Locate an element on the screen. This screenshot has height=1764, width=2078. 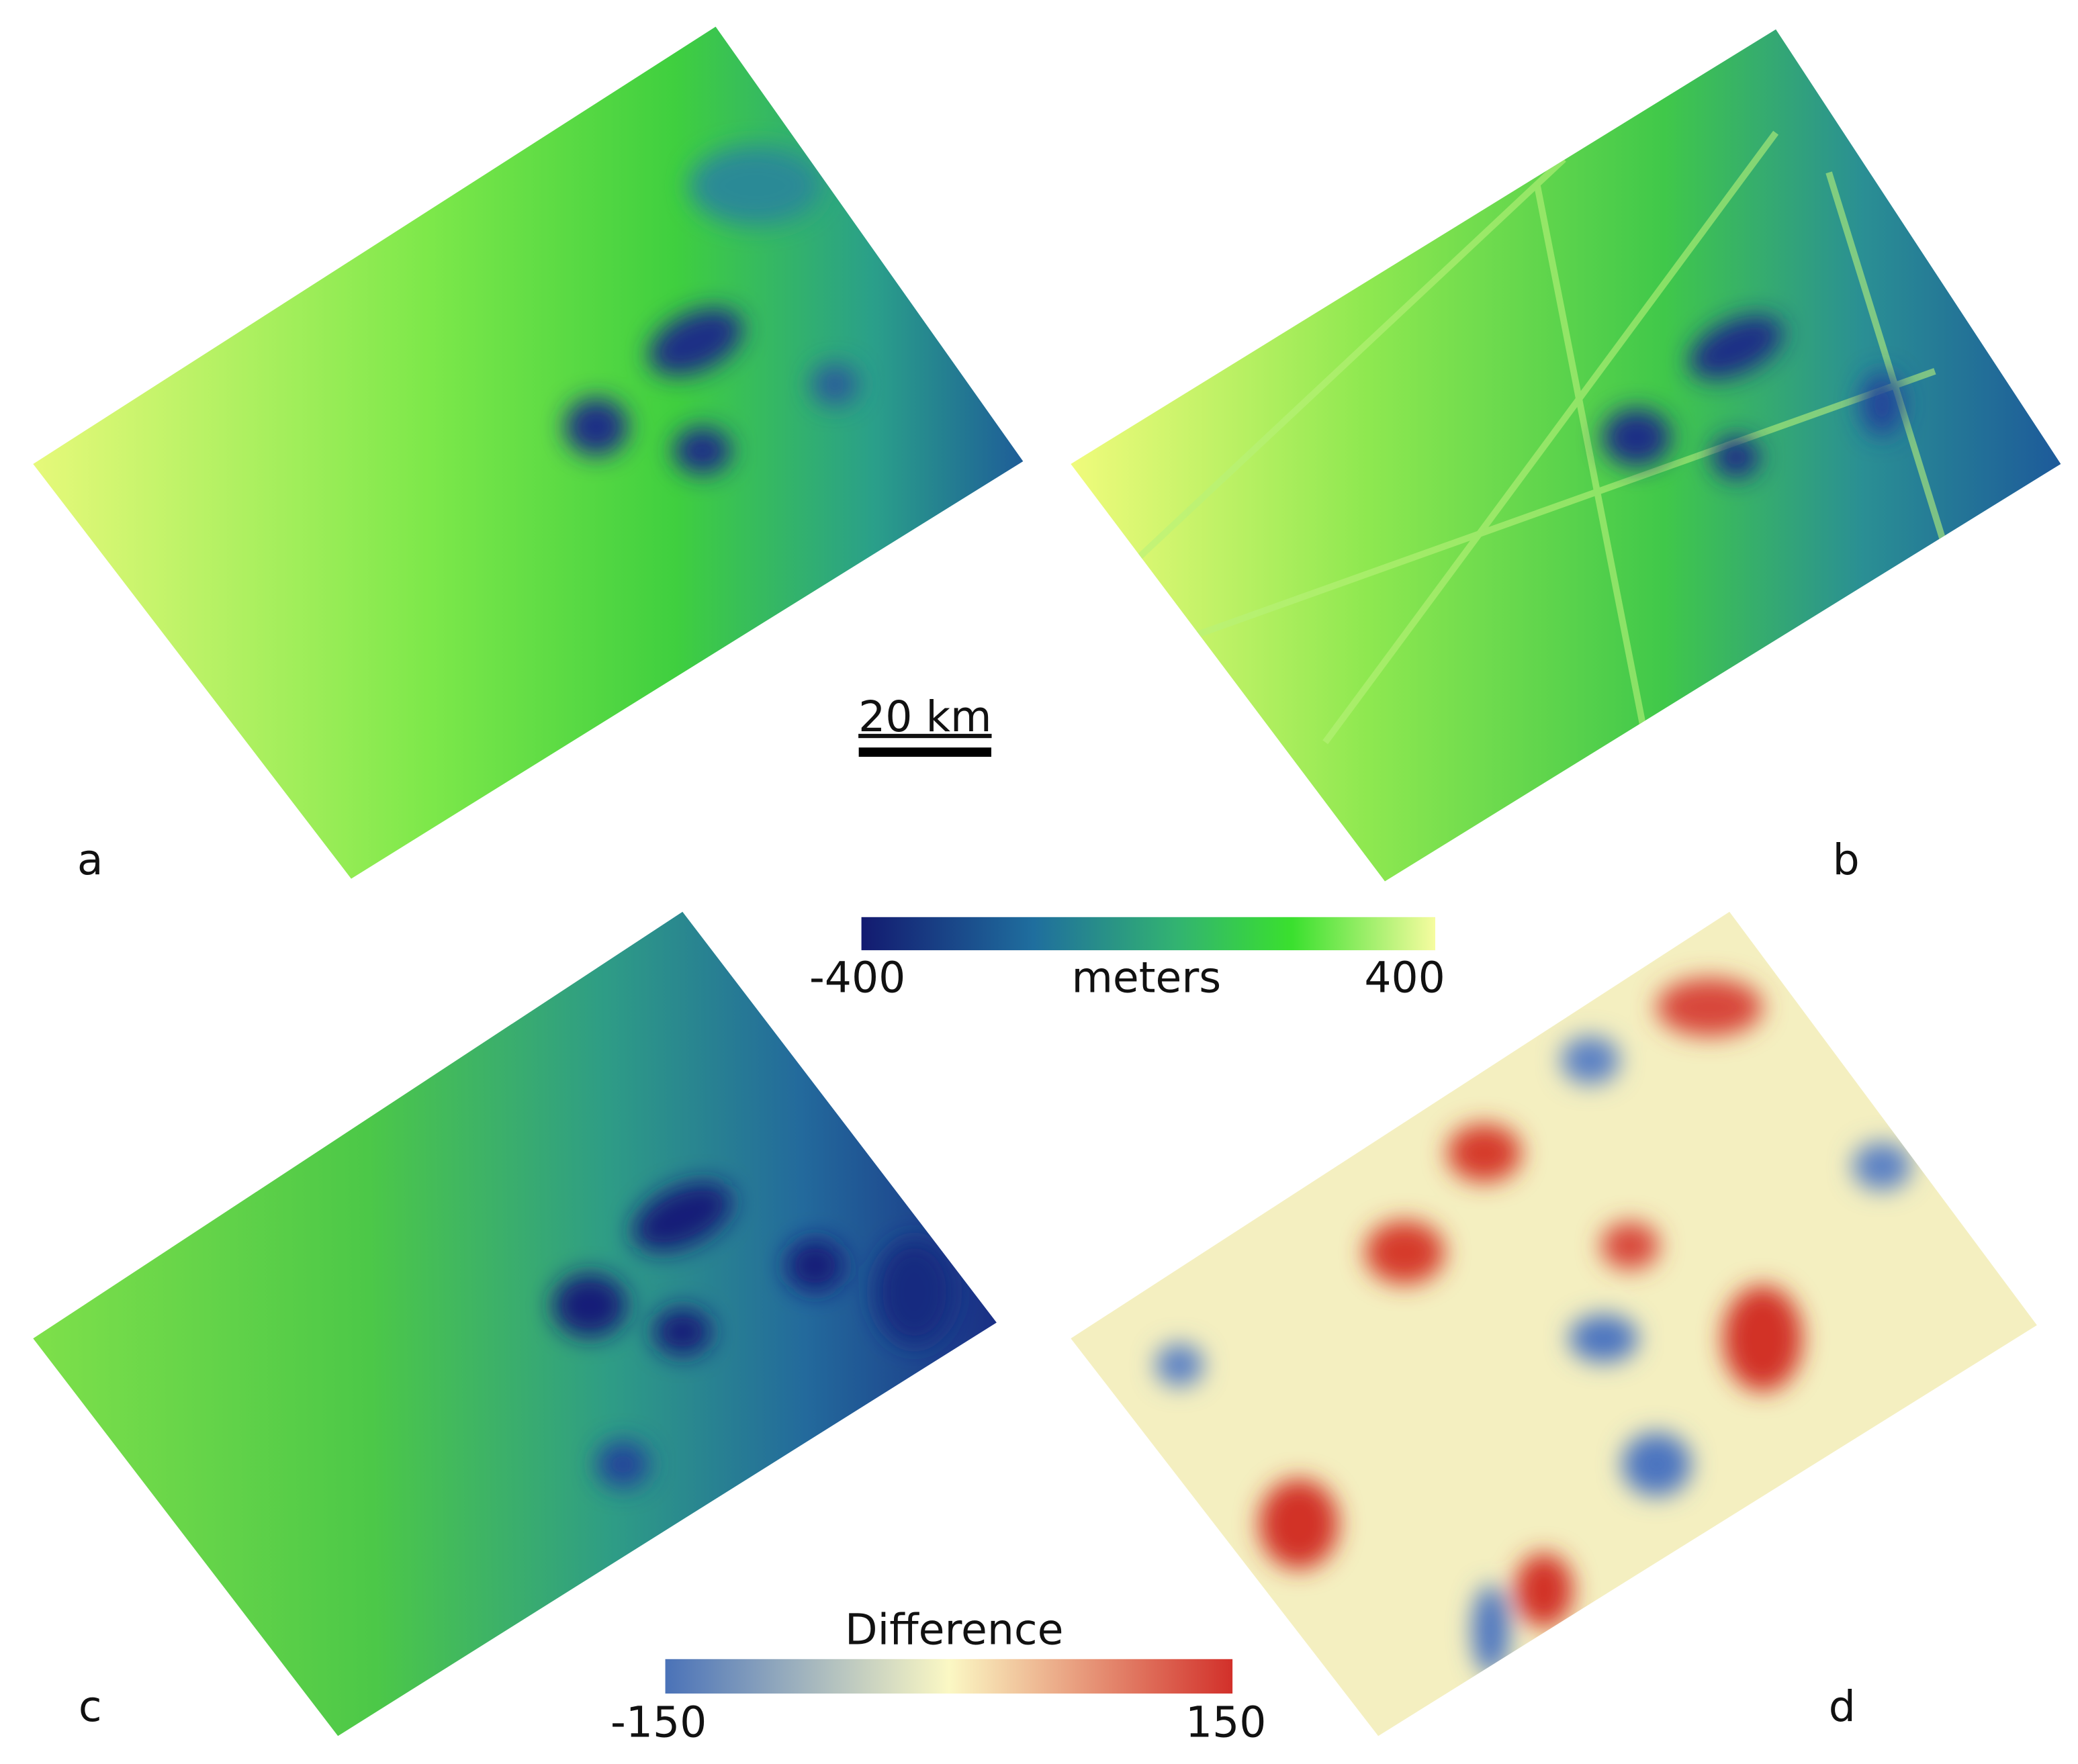
colorbar-max-label: 150 is located at coordinates (1226, 1722).